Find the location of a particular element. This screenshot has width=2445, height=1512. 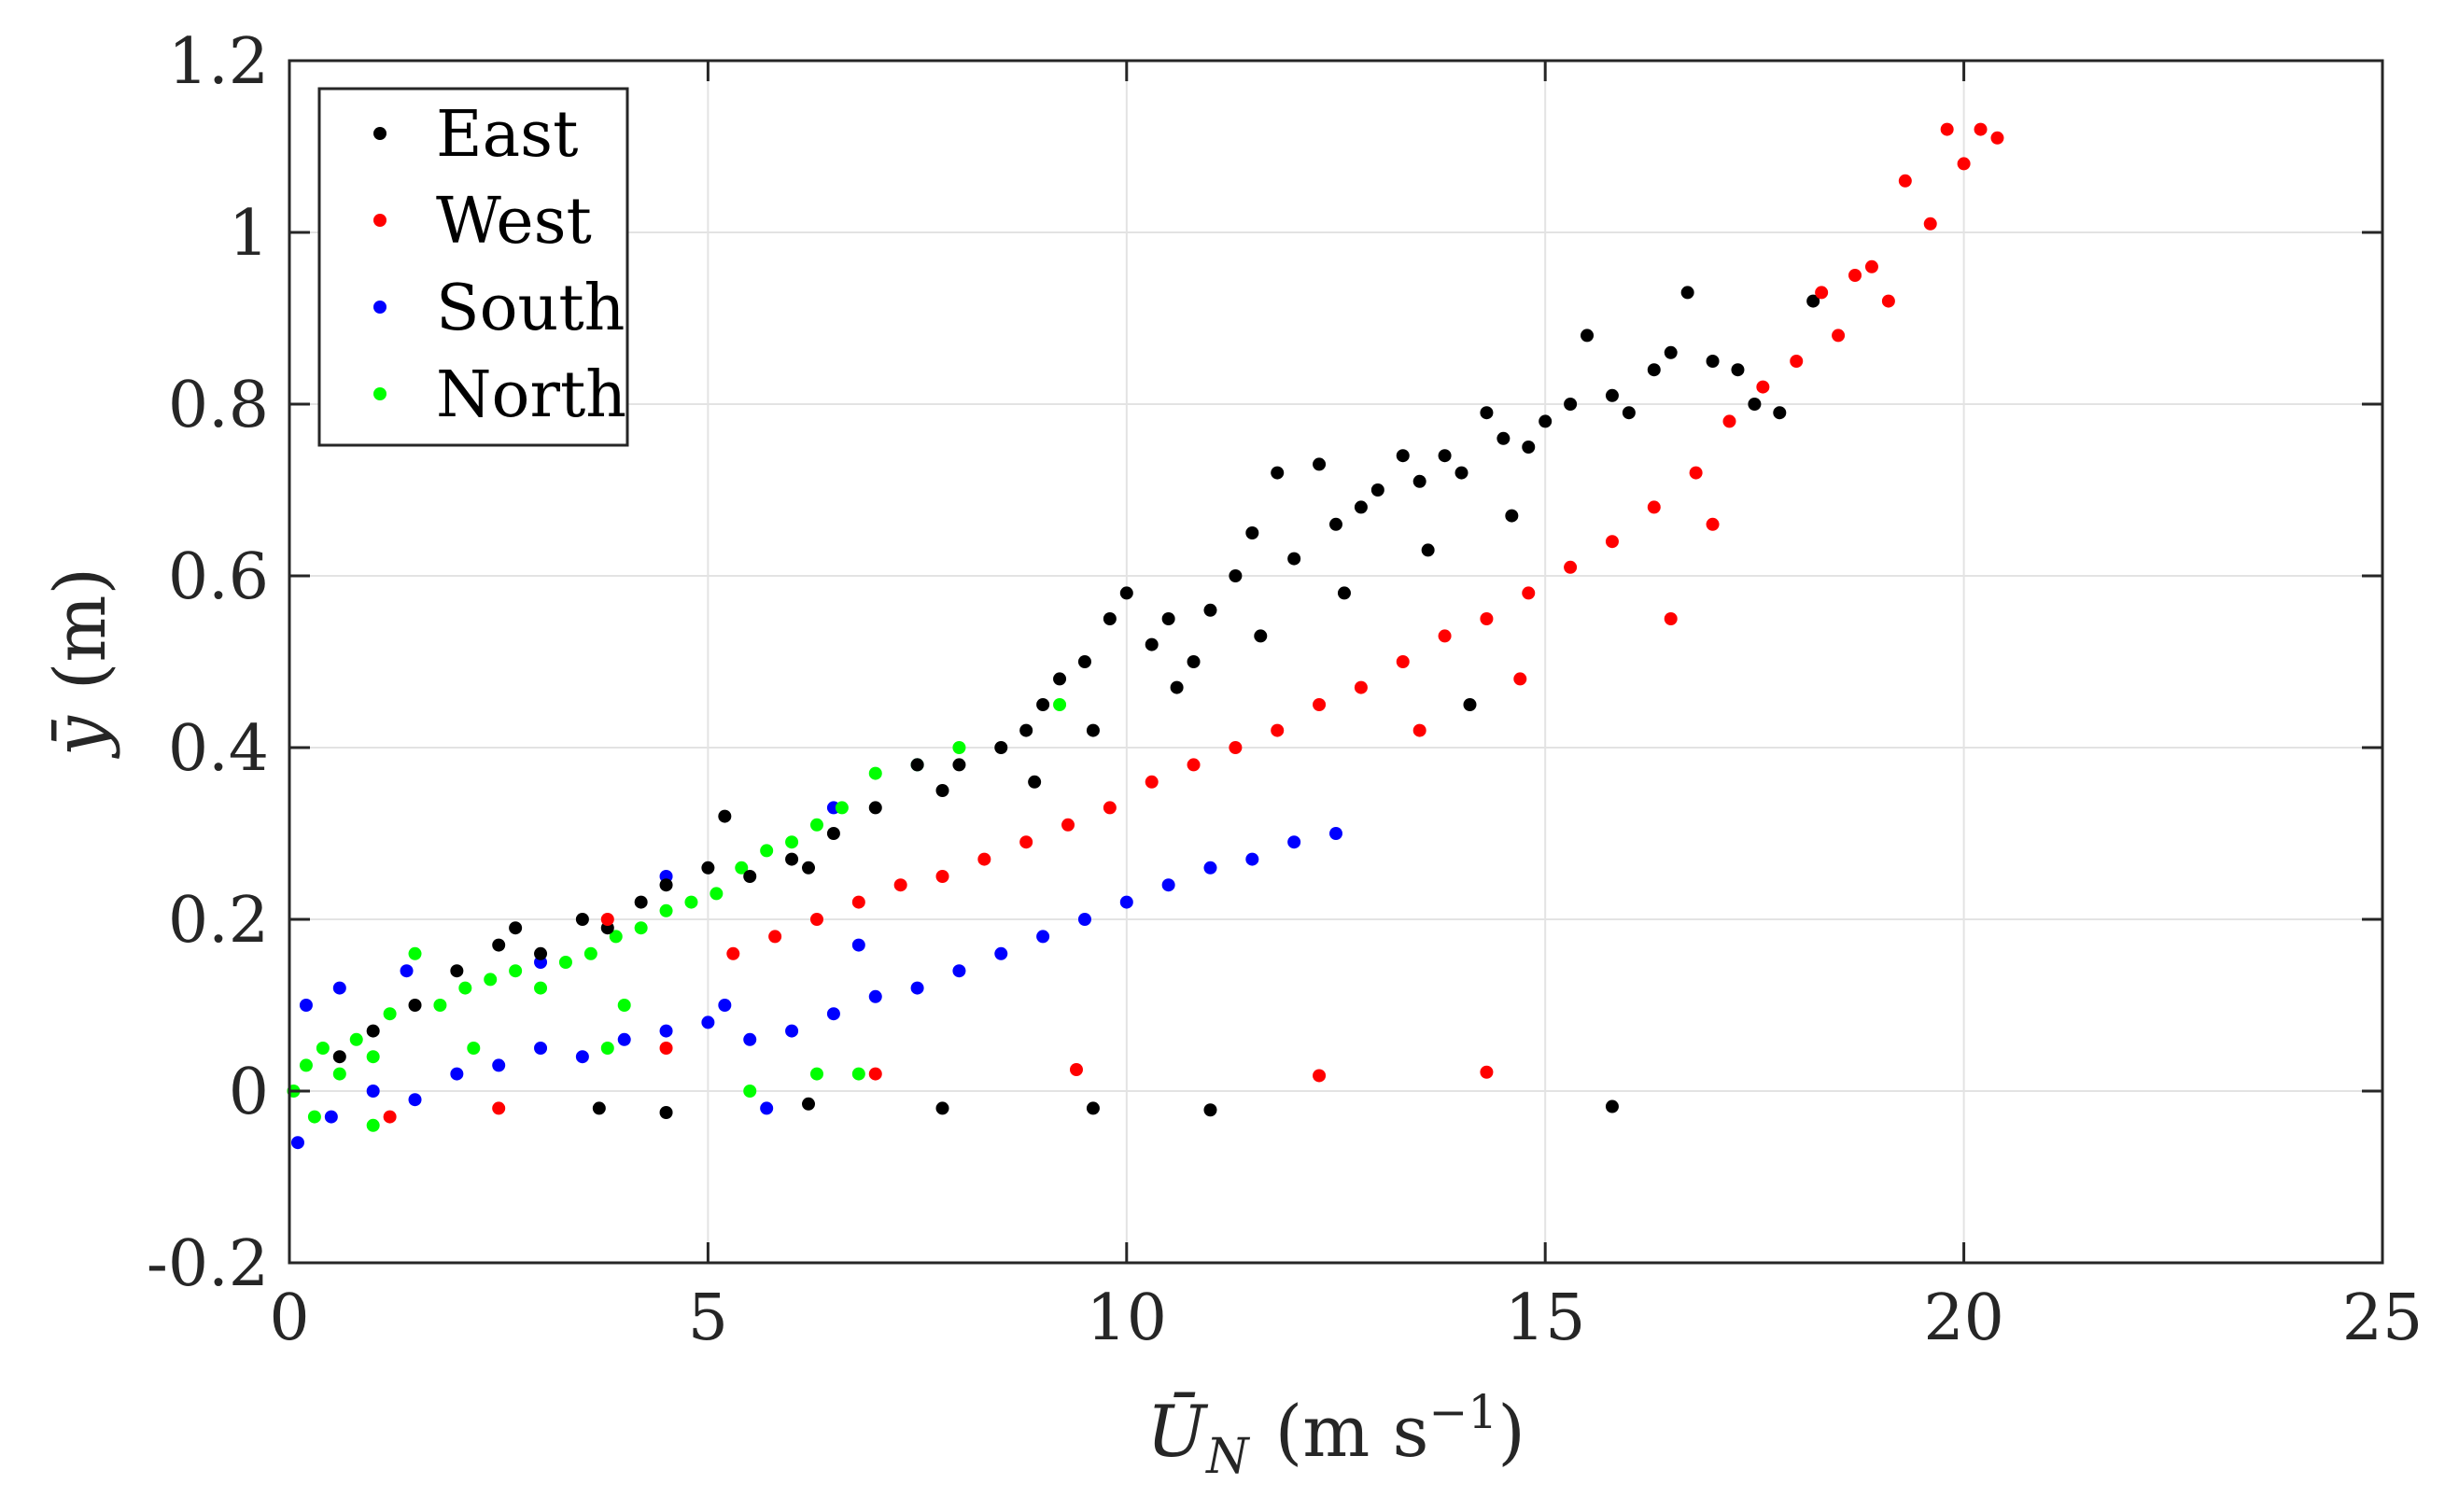

x-axis-label: ŪN (m s−1) is located at coordinates (1335, 1435).